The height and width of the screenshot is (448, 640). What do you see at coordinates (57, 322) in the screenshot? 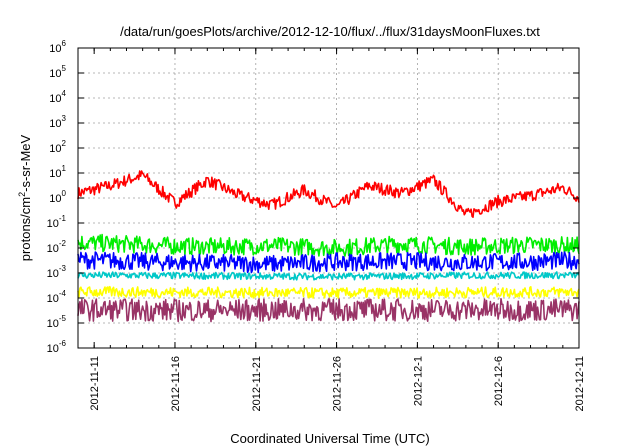
I see `y-tick-label: 10⁻⁵` at bounding box center [57, 322].